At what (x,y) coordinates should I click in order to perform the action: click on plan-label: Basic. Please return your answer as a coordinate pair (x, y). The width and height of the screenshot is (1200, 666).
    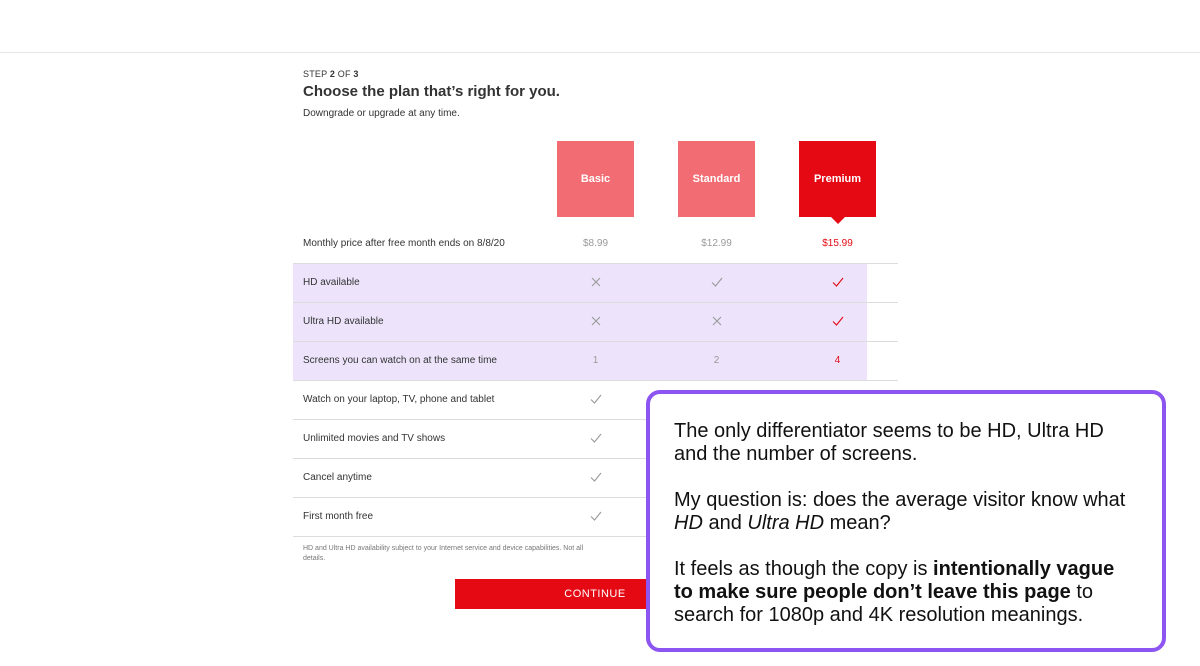
    Looking at the image, I should click on (595, 179).